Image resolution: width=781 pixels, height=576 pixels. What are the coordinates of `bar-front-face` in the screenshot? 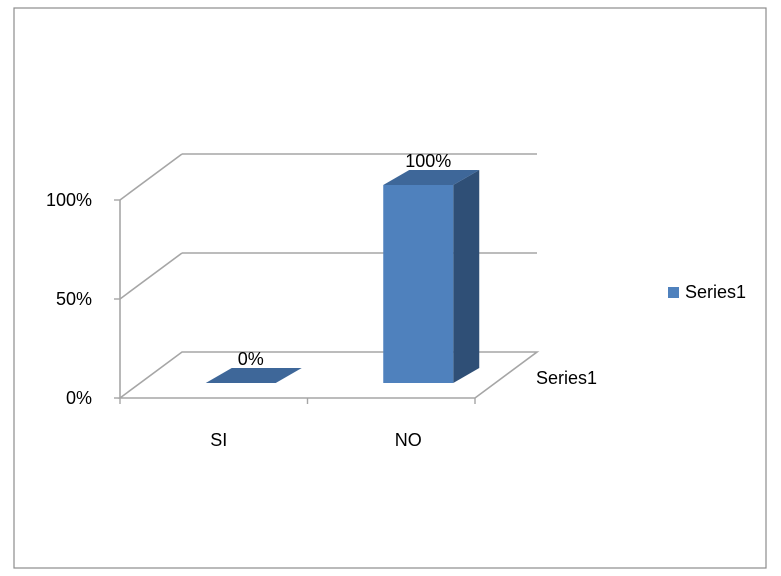 It's located at (418, 284).